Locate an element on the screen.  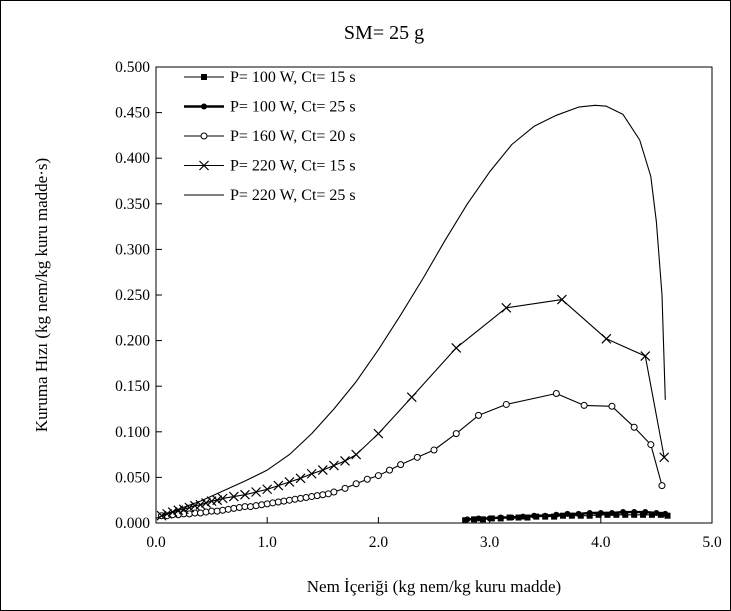
legend-item: P= 220 W, Ct= 15 s is located at coordinates (270, 166).